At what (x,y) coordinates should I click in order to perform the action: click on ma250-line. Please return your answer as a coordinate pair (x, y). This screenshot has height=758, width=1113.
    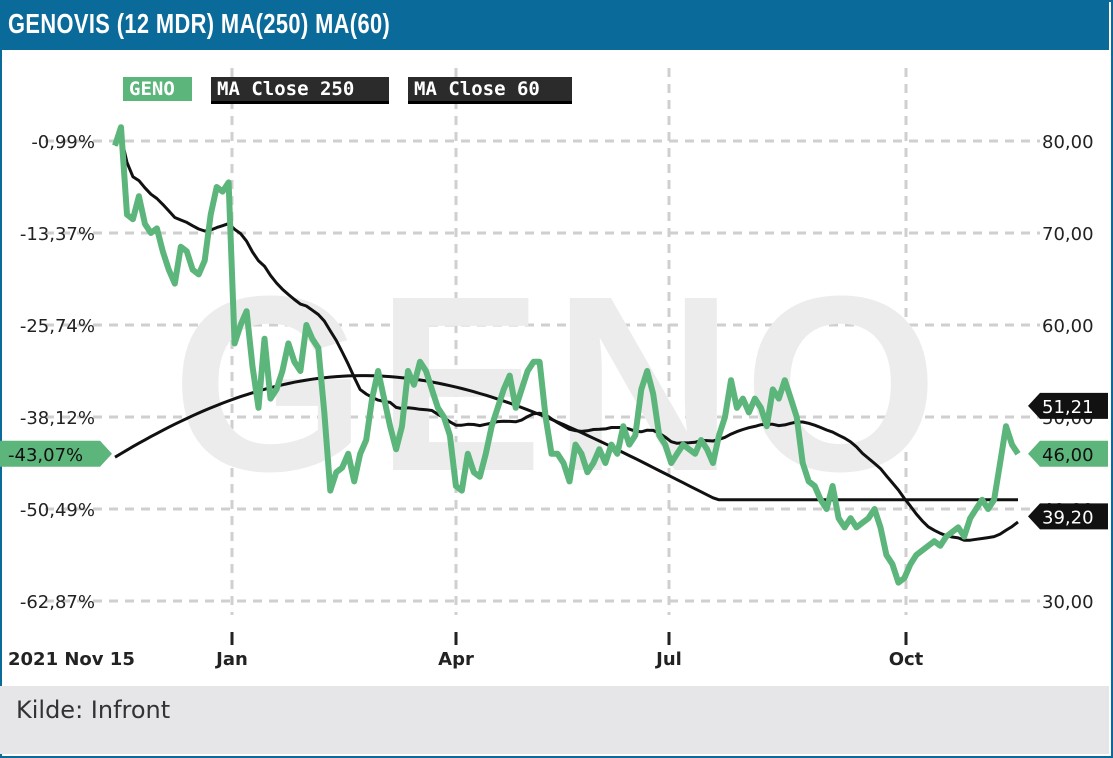
    Looking at the image, I should click on (566, 438).